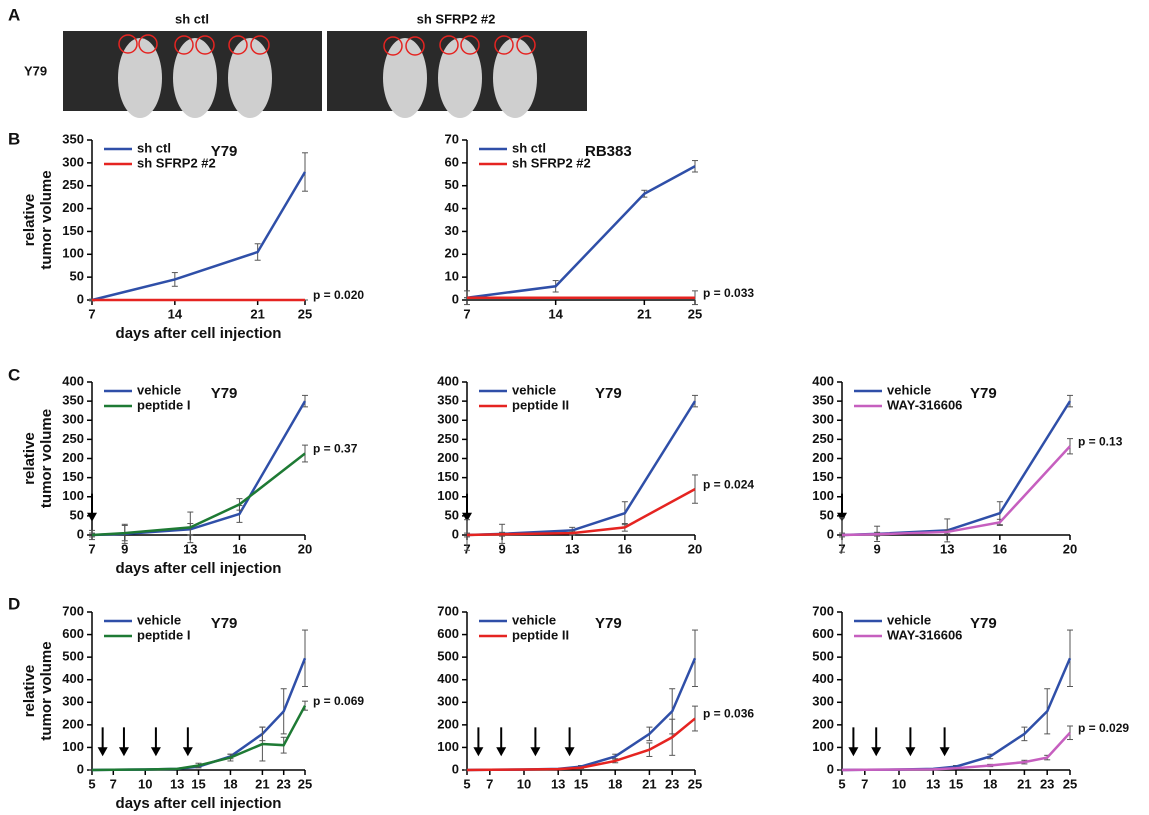  What do you see at coordinates (1000, 548) in the screenshot?
I see `x-tick-label: 16` at bounding box center [1000, 548].